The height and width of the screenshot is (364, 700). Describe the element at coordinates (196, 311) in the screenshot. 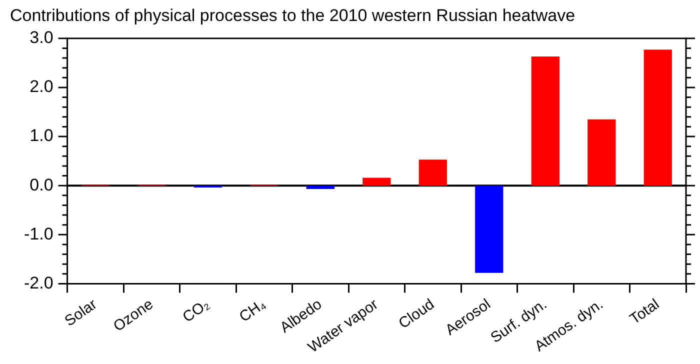

I see `x-tick-label: CO₂` at that location.